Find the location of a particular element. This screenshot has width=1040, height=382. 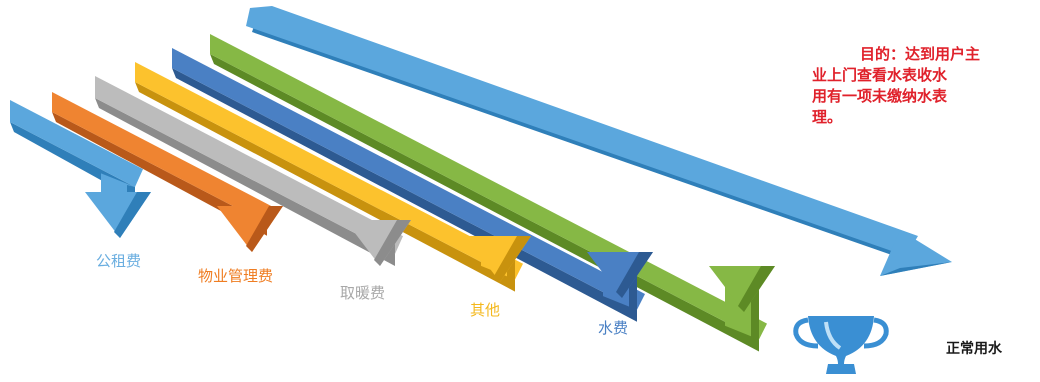

label-public-rent-fee: 公租费 is located at coordinates (119, 261).